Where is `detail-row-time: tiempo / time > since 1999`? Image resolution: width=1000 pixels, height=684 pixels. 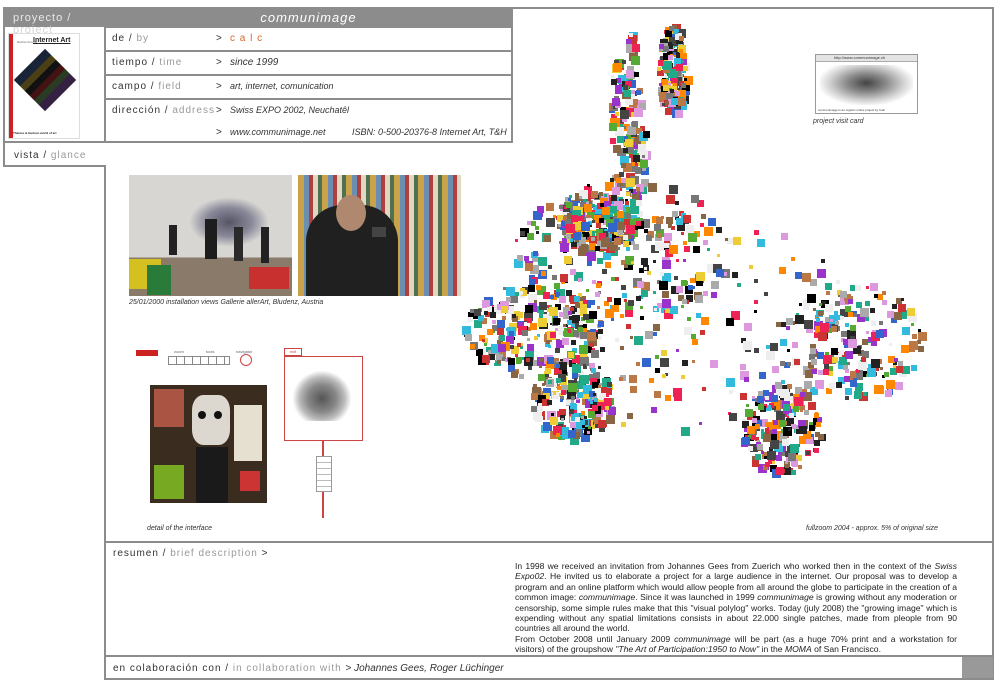 detail-row-time: tiempo / time > since 1999 is located at coordinates (308, 64).